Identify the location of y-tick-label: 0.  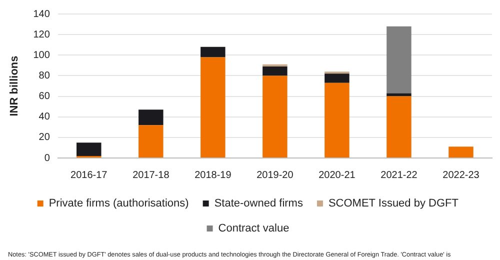
(47, 158).